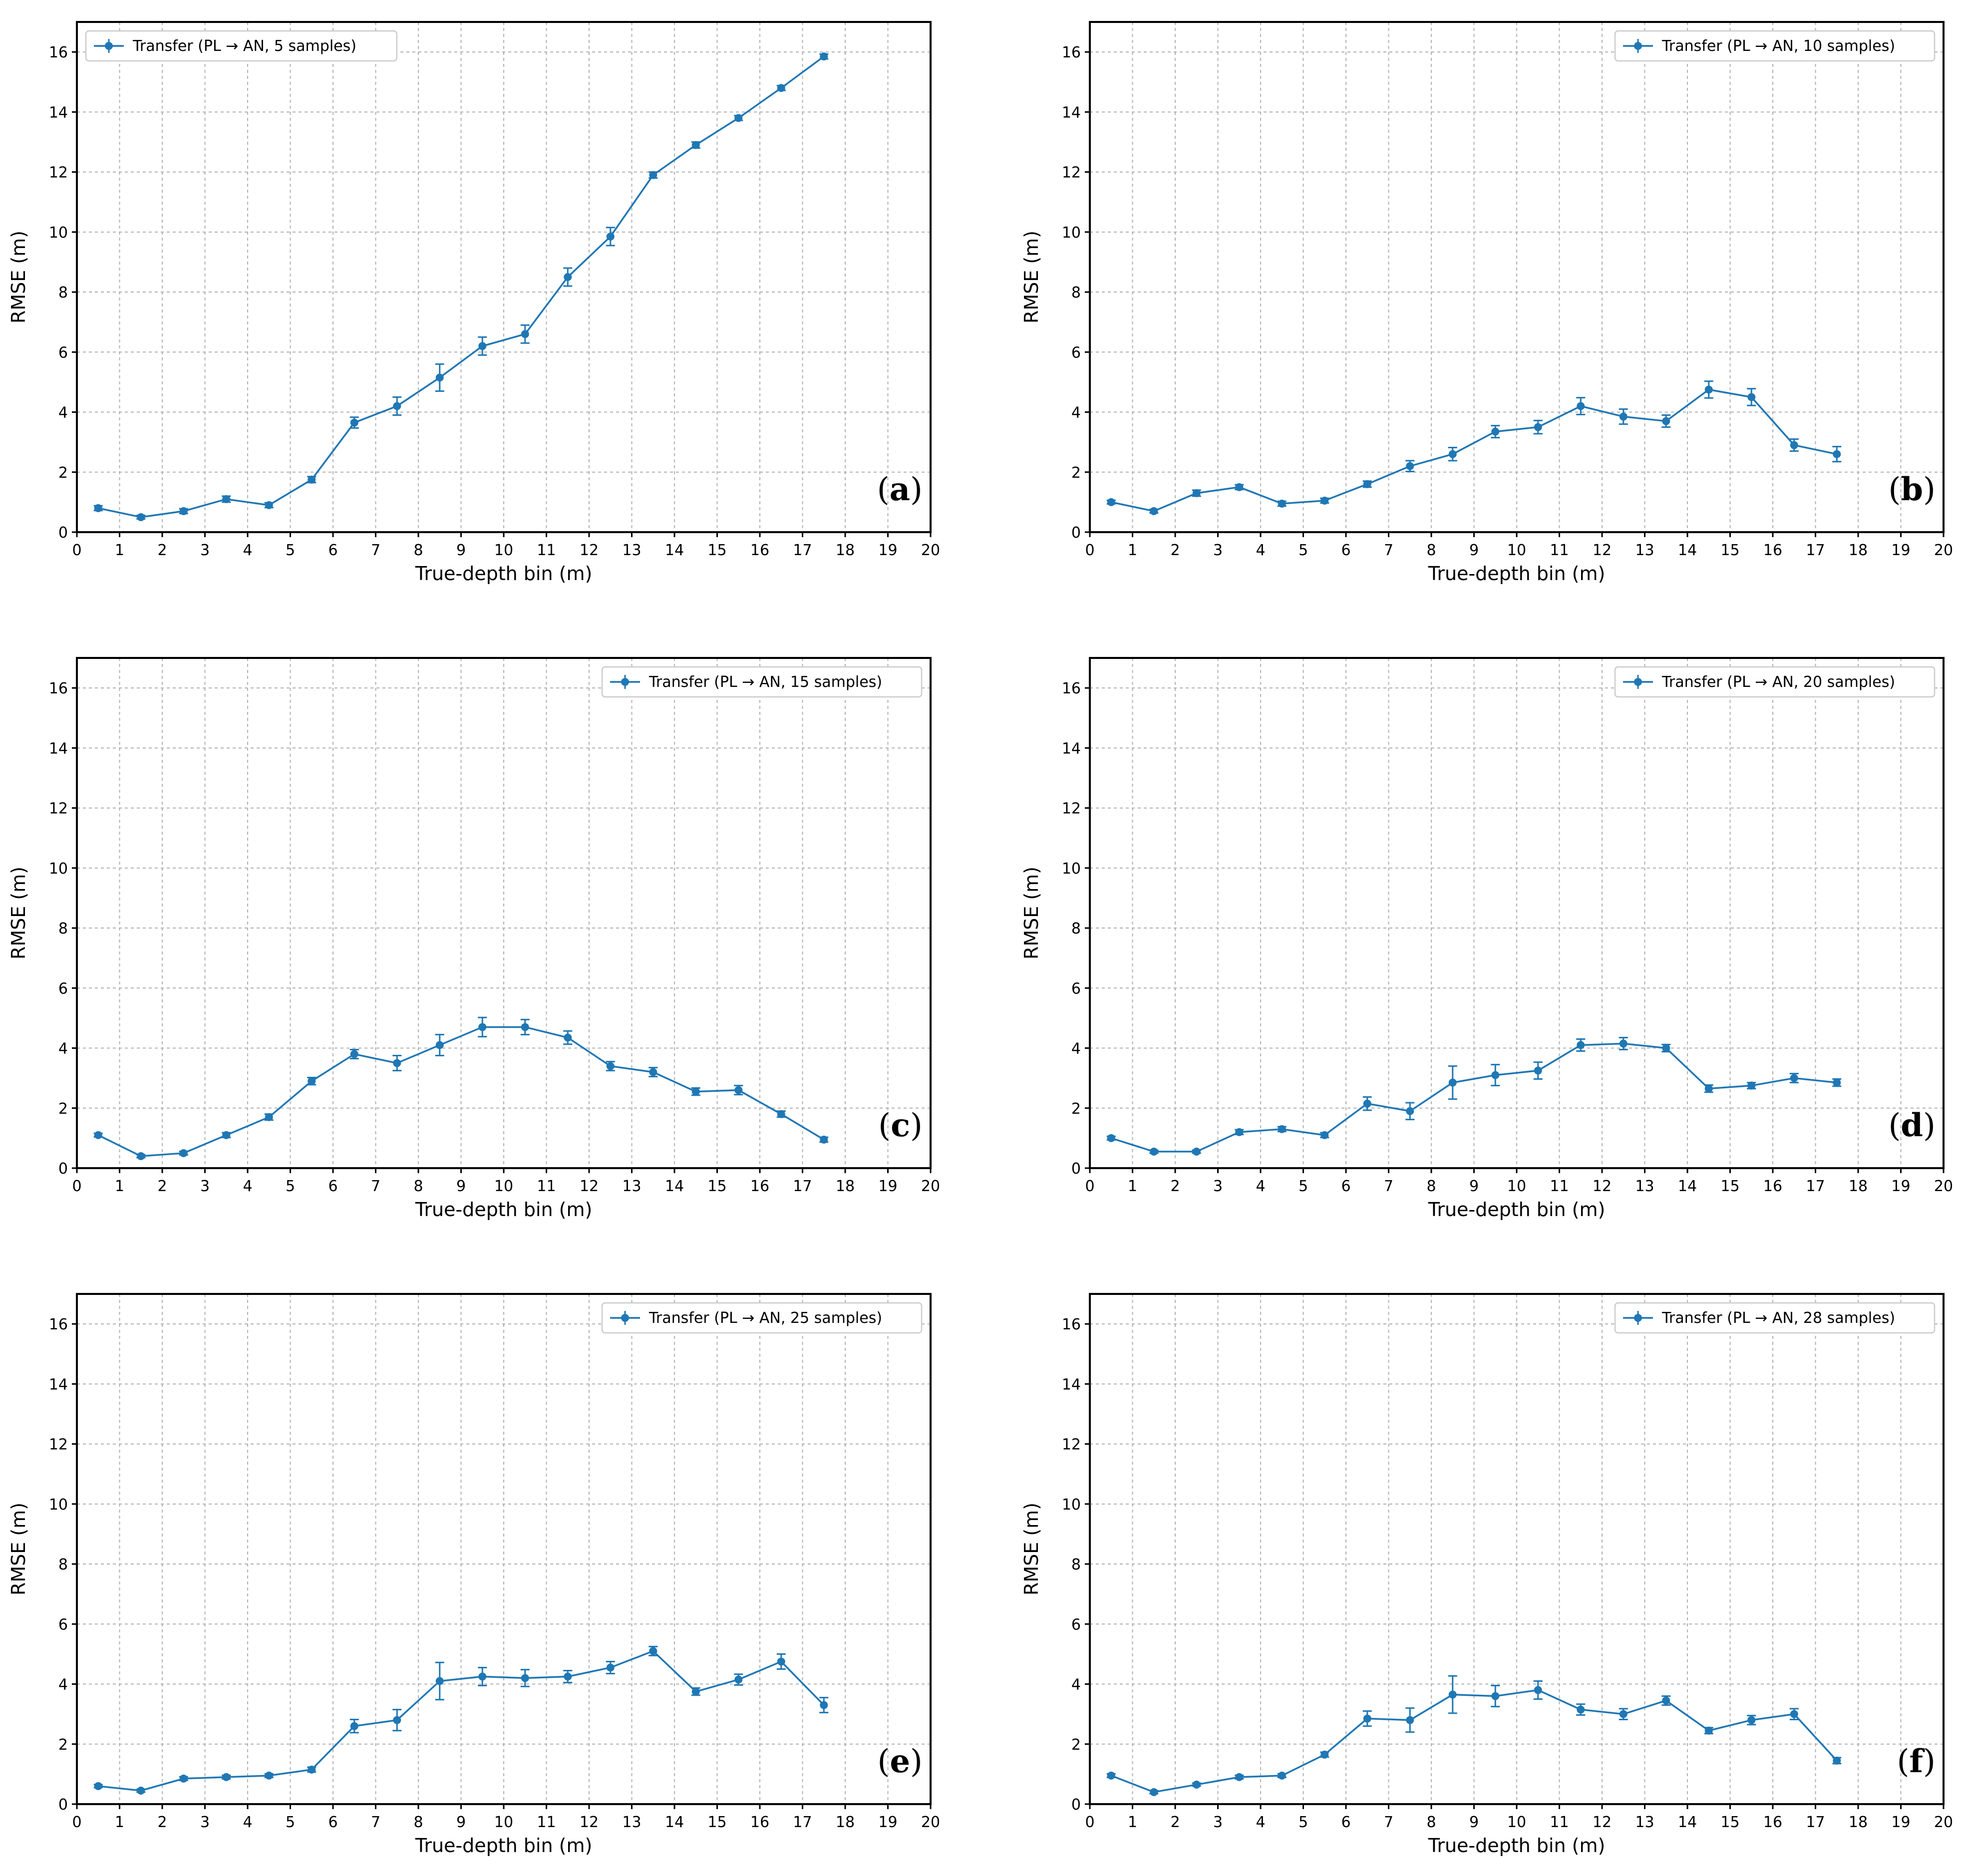 Image resolution: width=1963 pixels, height=1876 pixels. What do you see at coordinates (1943, 1186) in the screenshot?
I see `x-tick-label: 20` at bounding box center [1943, 1186].